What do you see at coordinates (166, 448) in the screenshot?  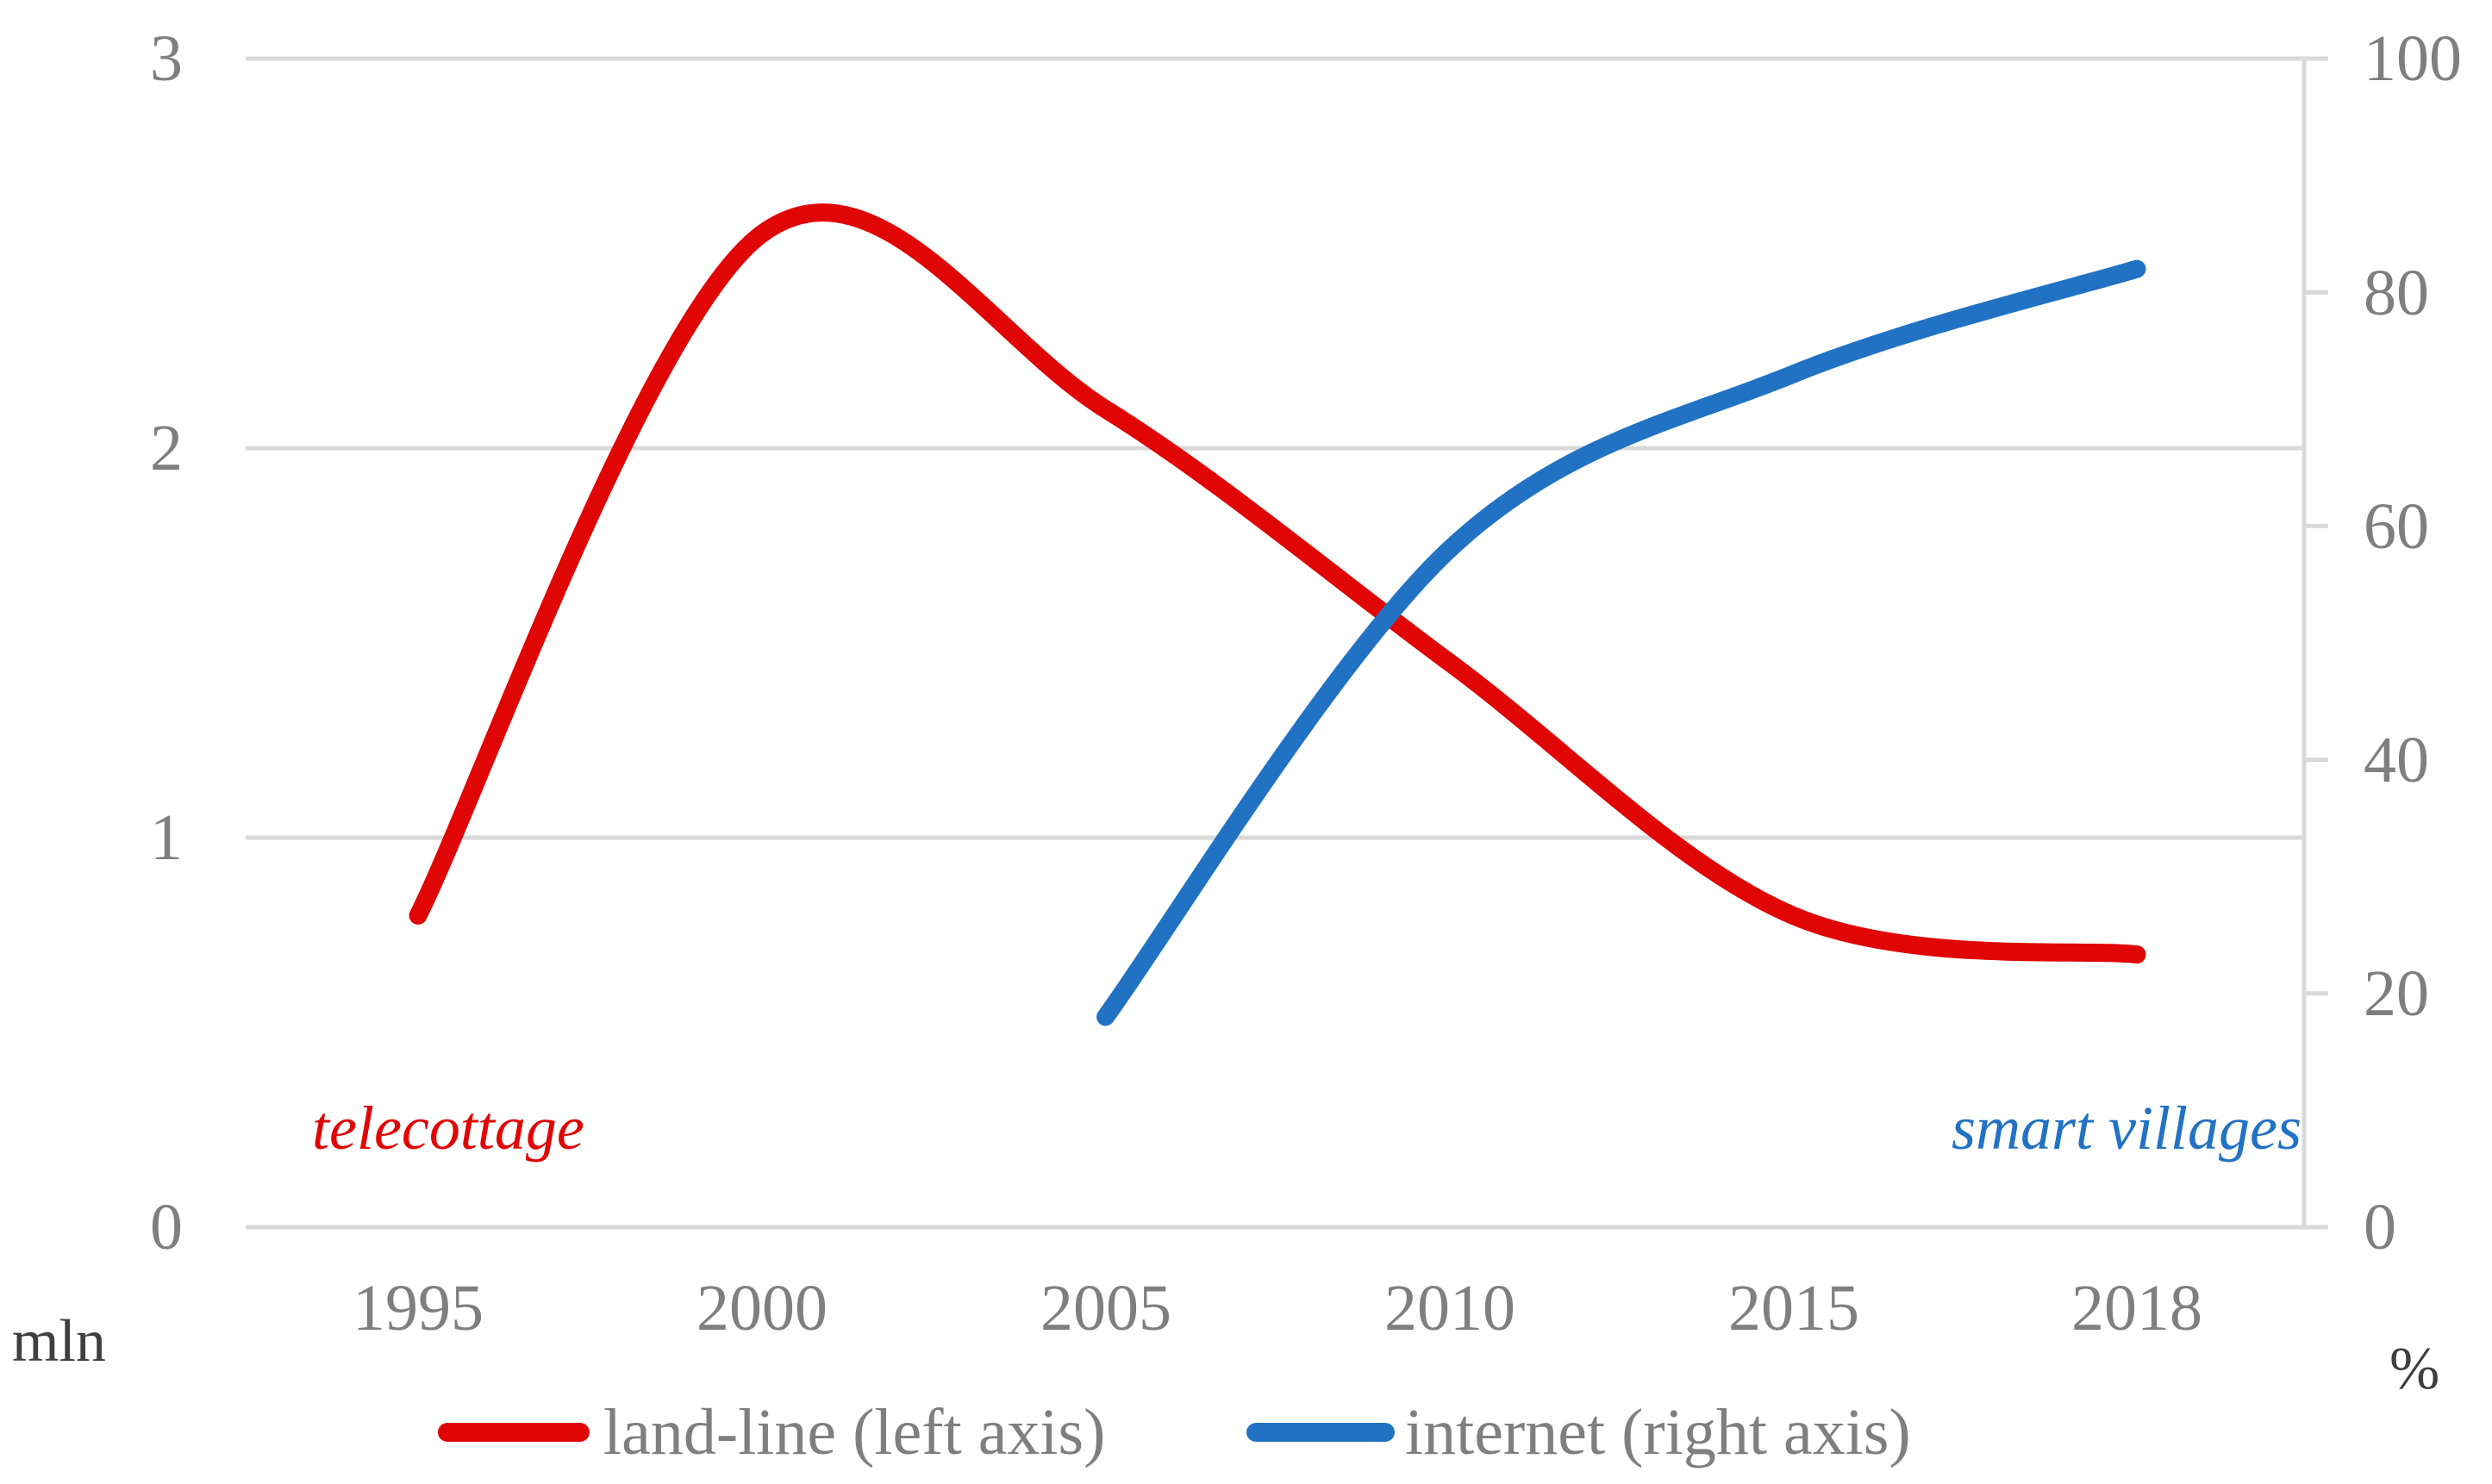 I see `left-axis-tick-2: 2` at bounding box center [166, 448].